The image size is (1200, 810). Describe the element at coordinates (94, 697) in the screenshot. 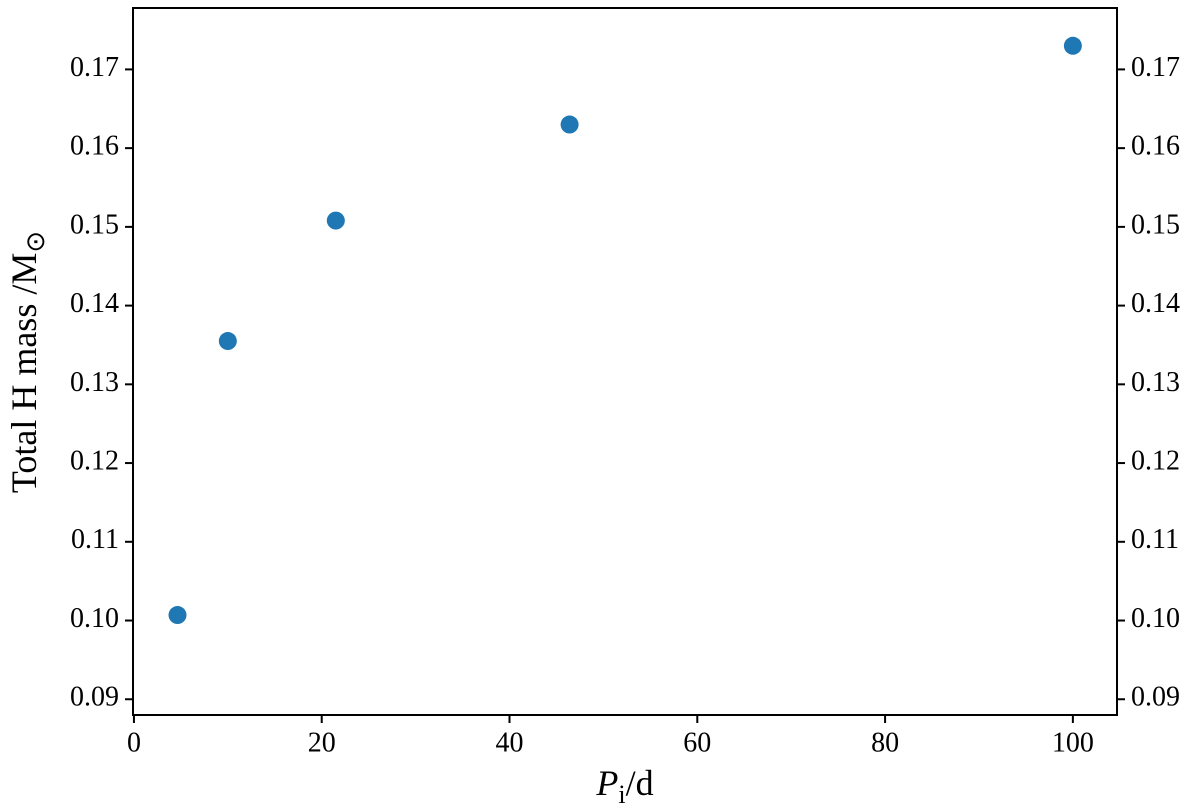

I see `y-tick-label: 0.09` at that location.